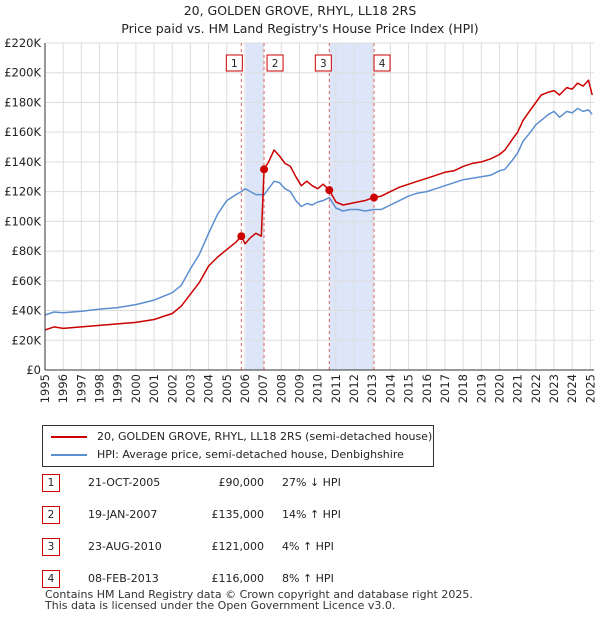  Describe the element at coordinates (481, 388) in the screenshot. I see `x-tick-label: 2019` at that location.